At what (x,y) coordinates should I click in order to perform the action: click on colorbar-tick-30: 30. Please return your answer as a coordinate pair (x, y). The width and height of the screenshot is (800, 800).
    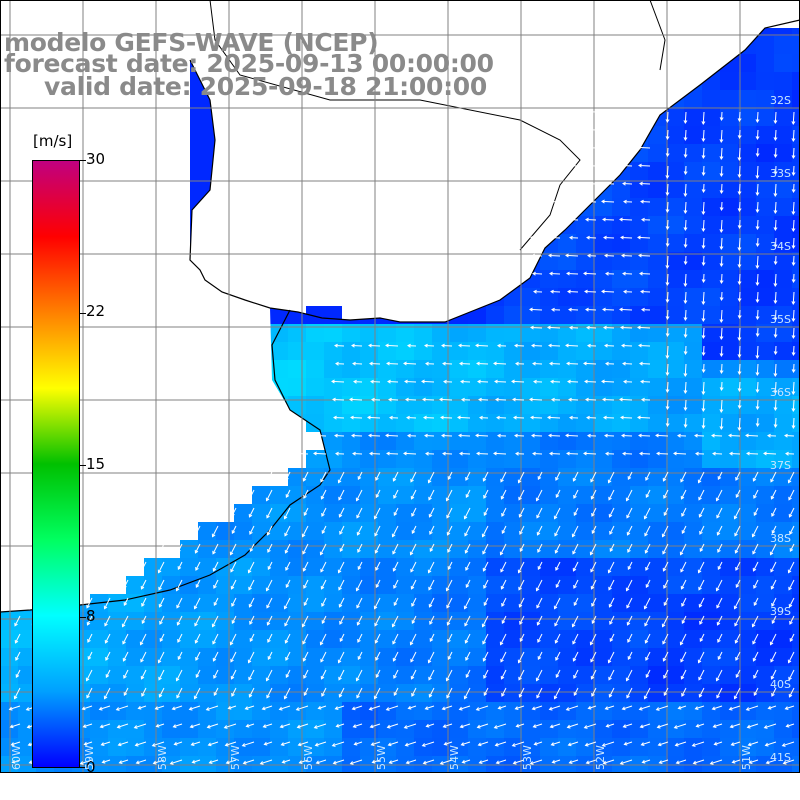
    Looking at the image, I should click on (96, 159).